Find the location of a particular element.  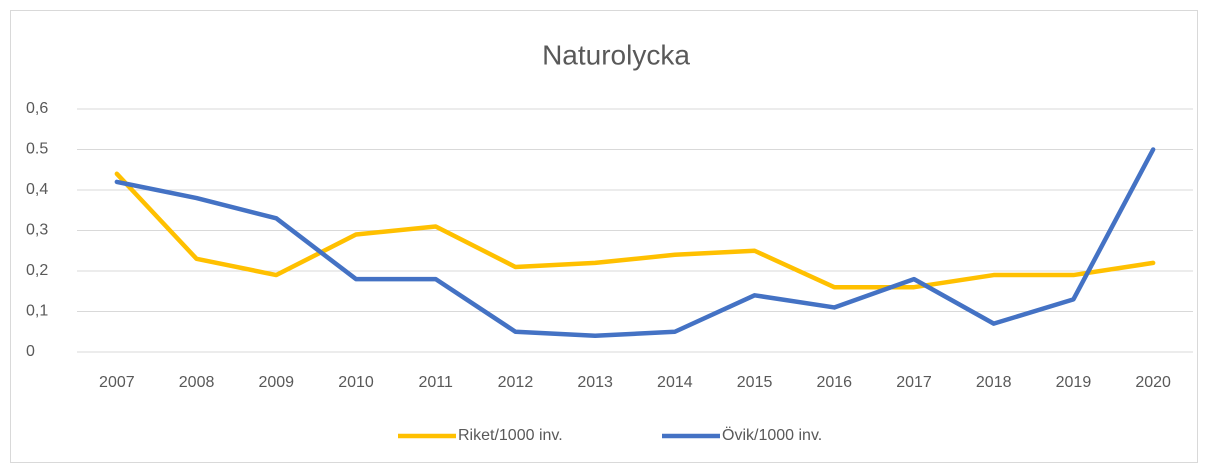

y-tick-label: 0,4 is located at coordinates (37, 189).